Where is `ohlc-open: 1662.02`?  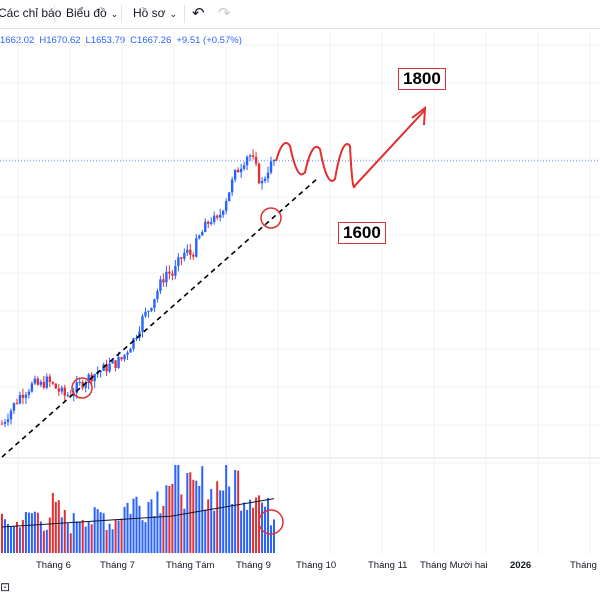
ohlc-open: 1662.02 is located at coordinates (17, 40).